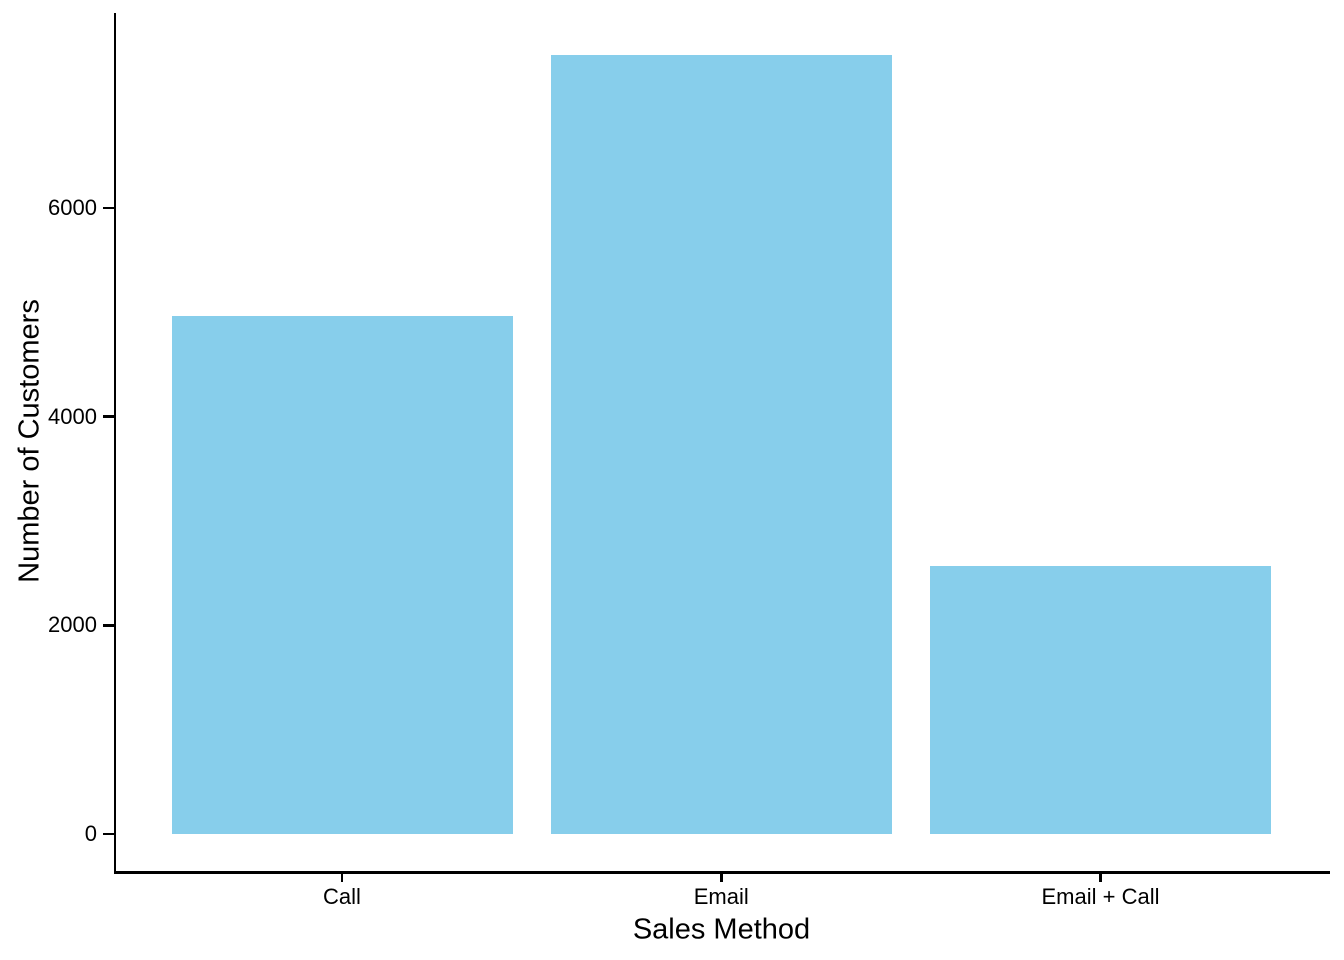 This screenshot has height=960, width=1344. Describe the element at coordinates (721, 896) in the screenshot. I see `x-tick-label: Email` at that location.